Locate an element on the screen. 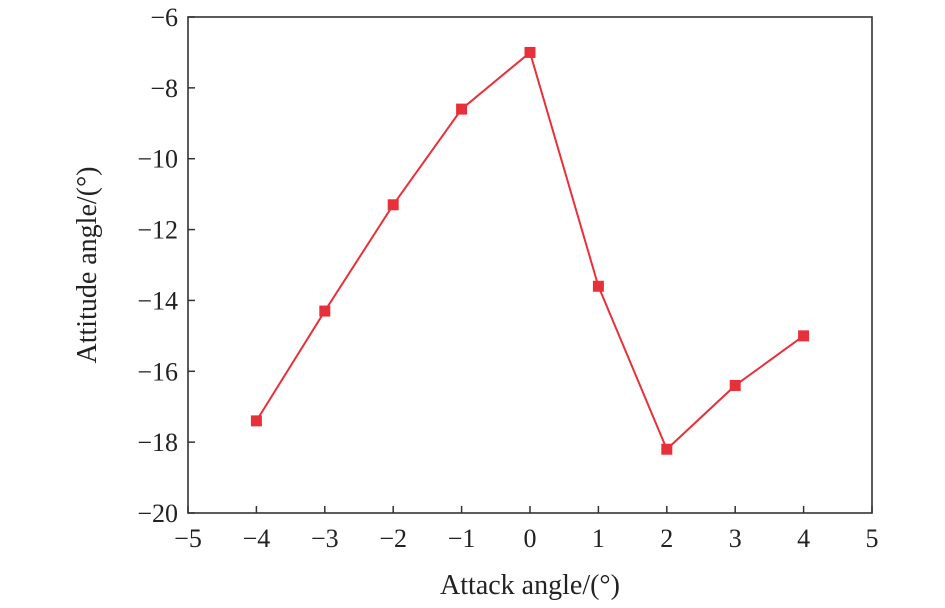 This screenshot has height=608, width=945. y-tick-label: −8 is located at coordinates (164, 88).